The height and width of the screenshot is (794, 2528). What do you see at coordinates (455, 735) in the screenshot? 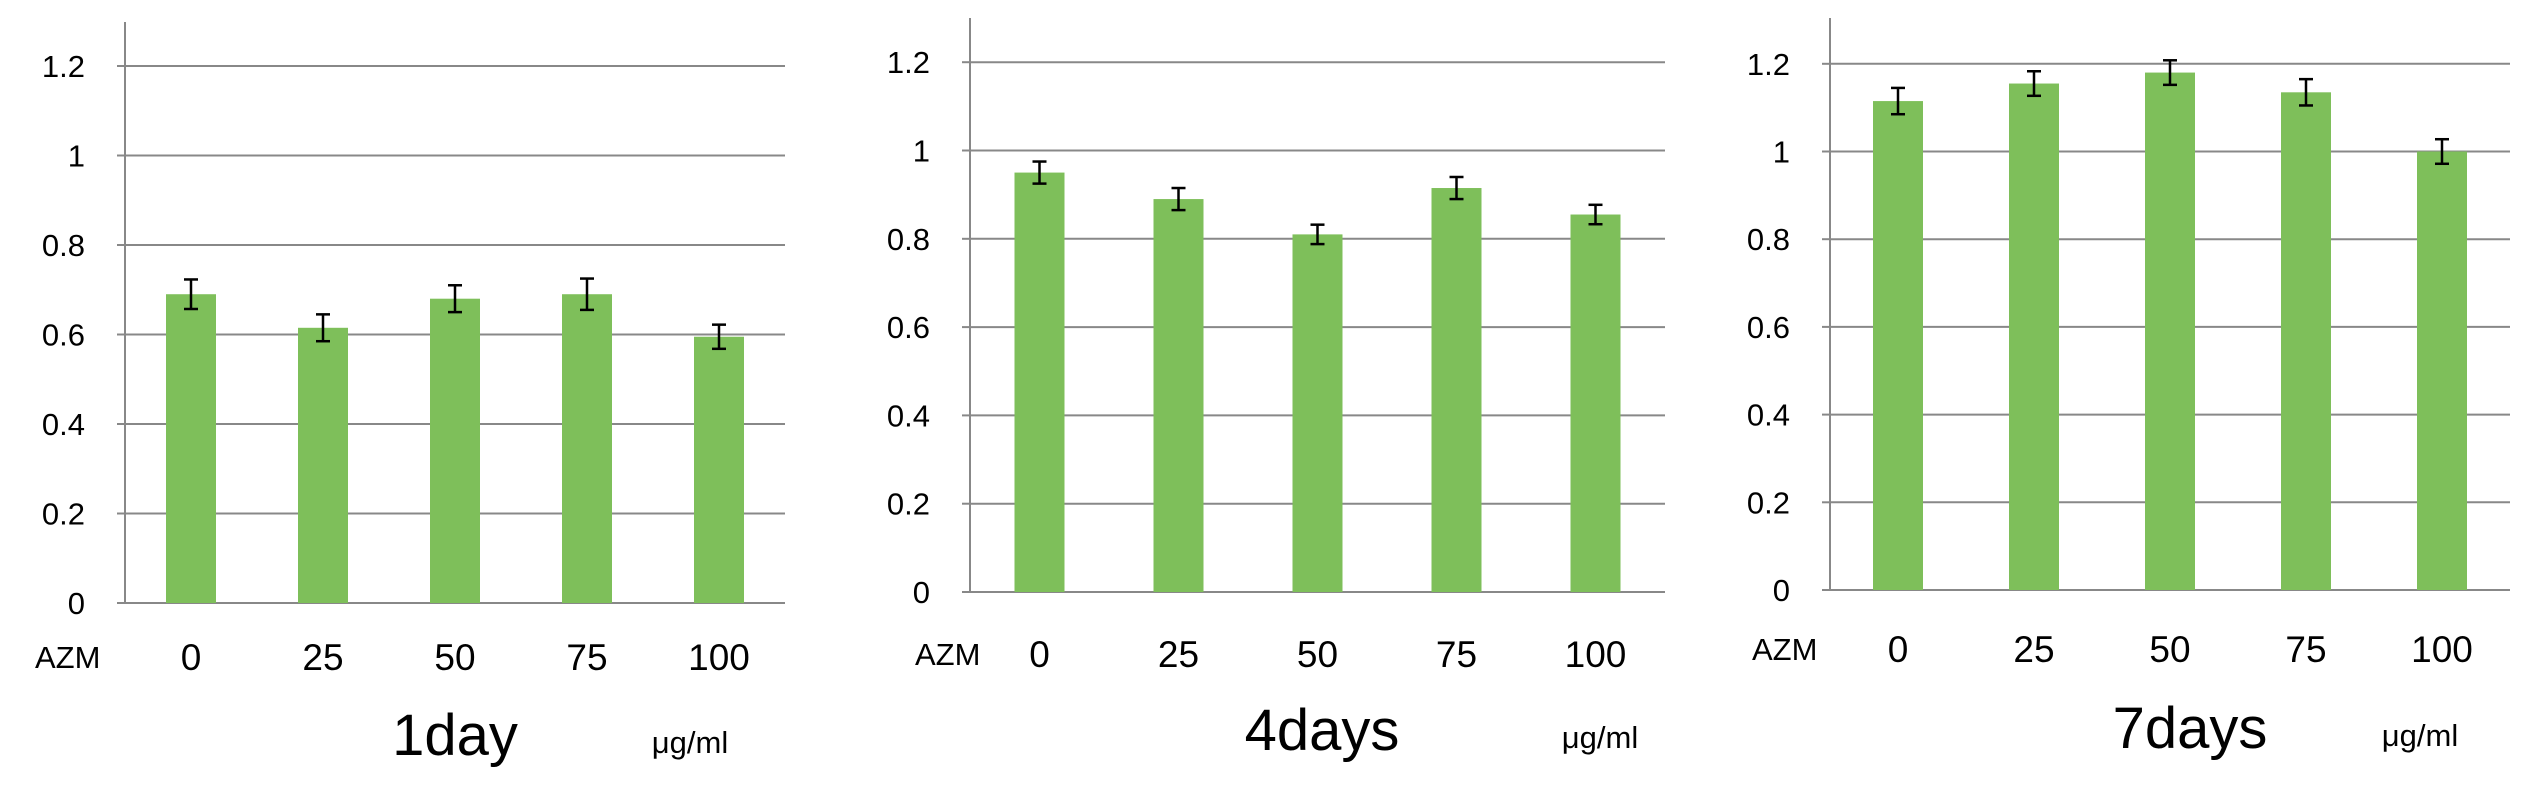
I see `panel-title: 1day` at bounding box center [455, 735].